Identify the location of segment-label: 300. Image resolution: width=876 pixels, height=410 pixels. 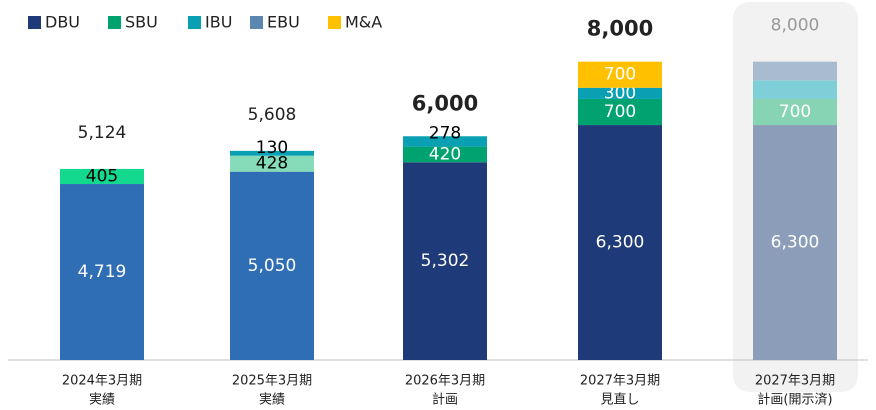
(620, 93).